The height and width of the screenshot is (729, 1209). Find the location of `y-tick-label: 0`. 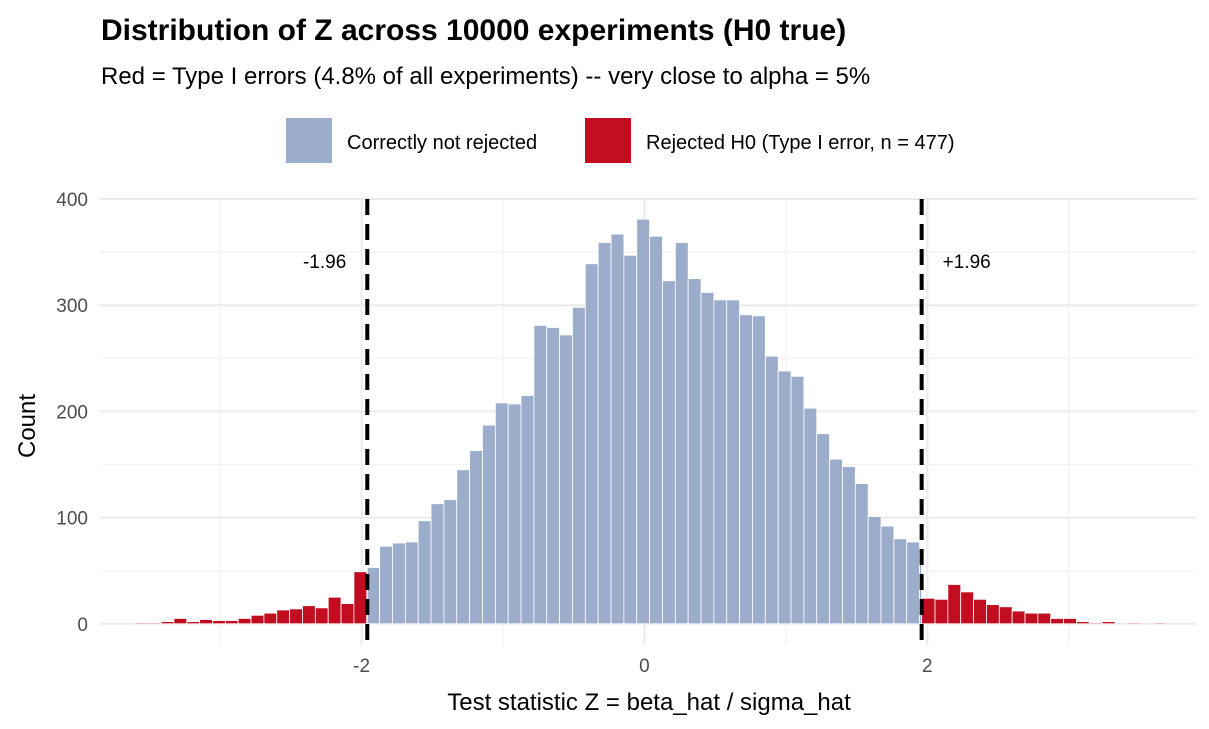

y-tick-label: 0 is located at coordinates (82, 625).